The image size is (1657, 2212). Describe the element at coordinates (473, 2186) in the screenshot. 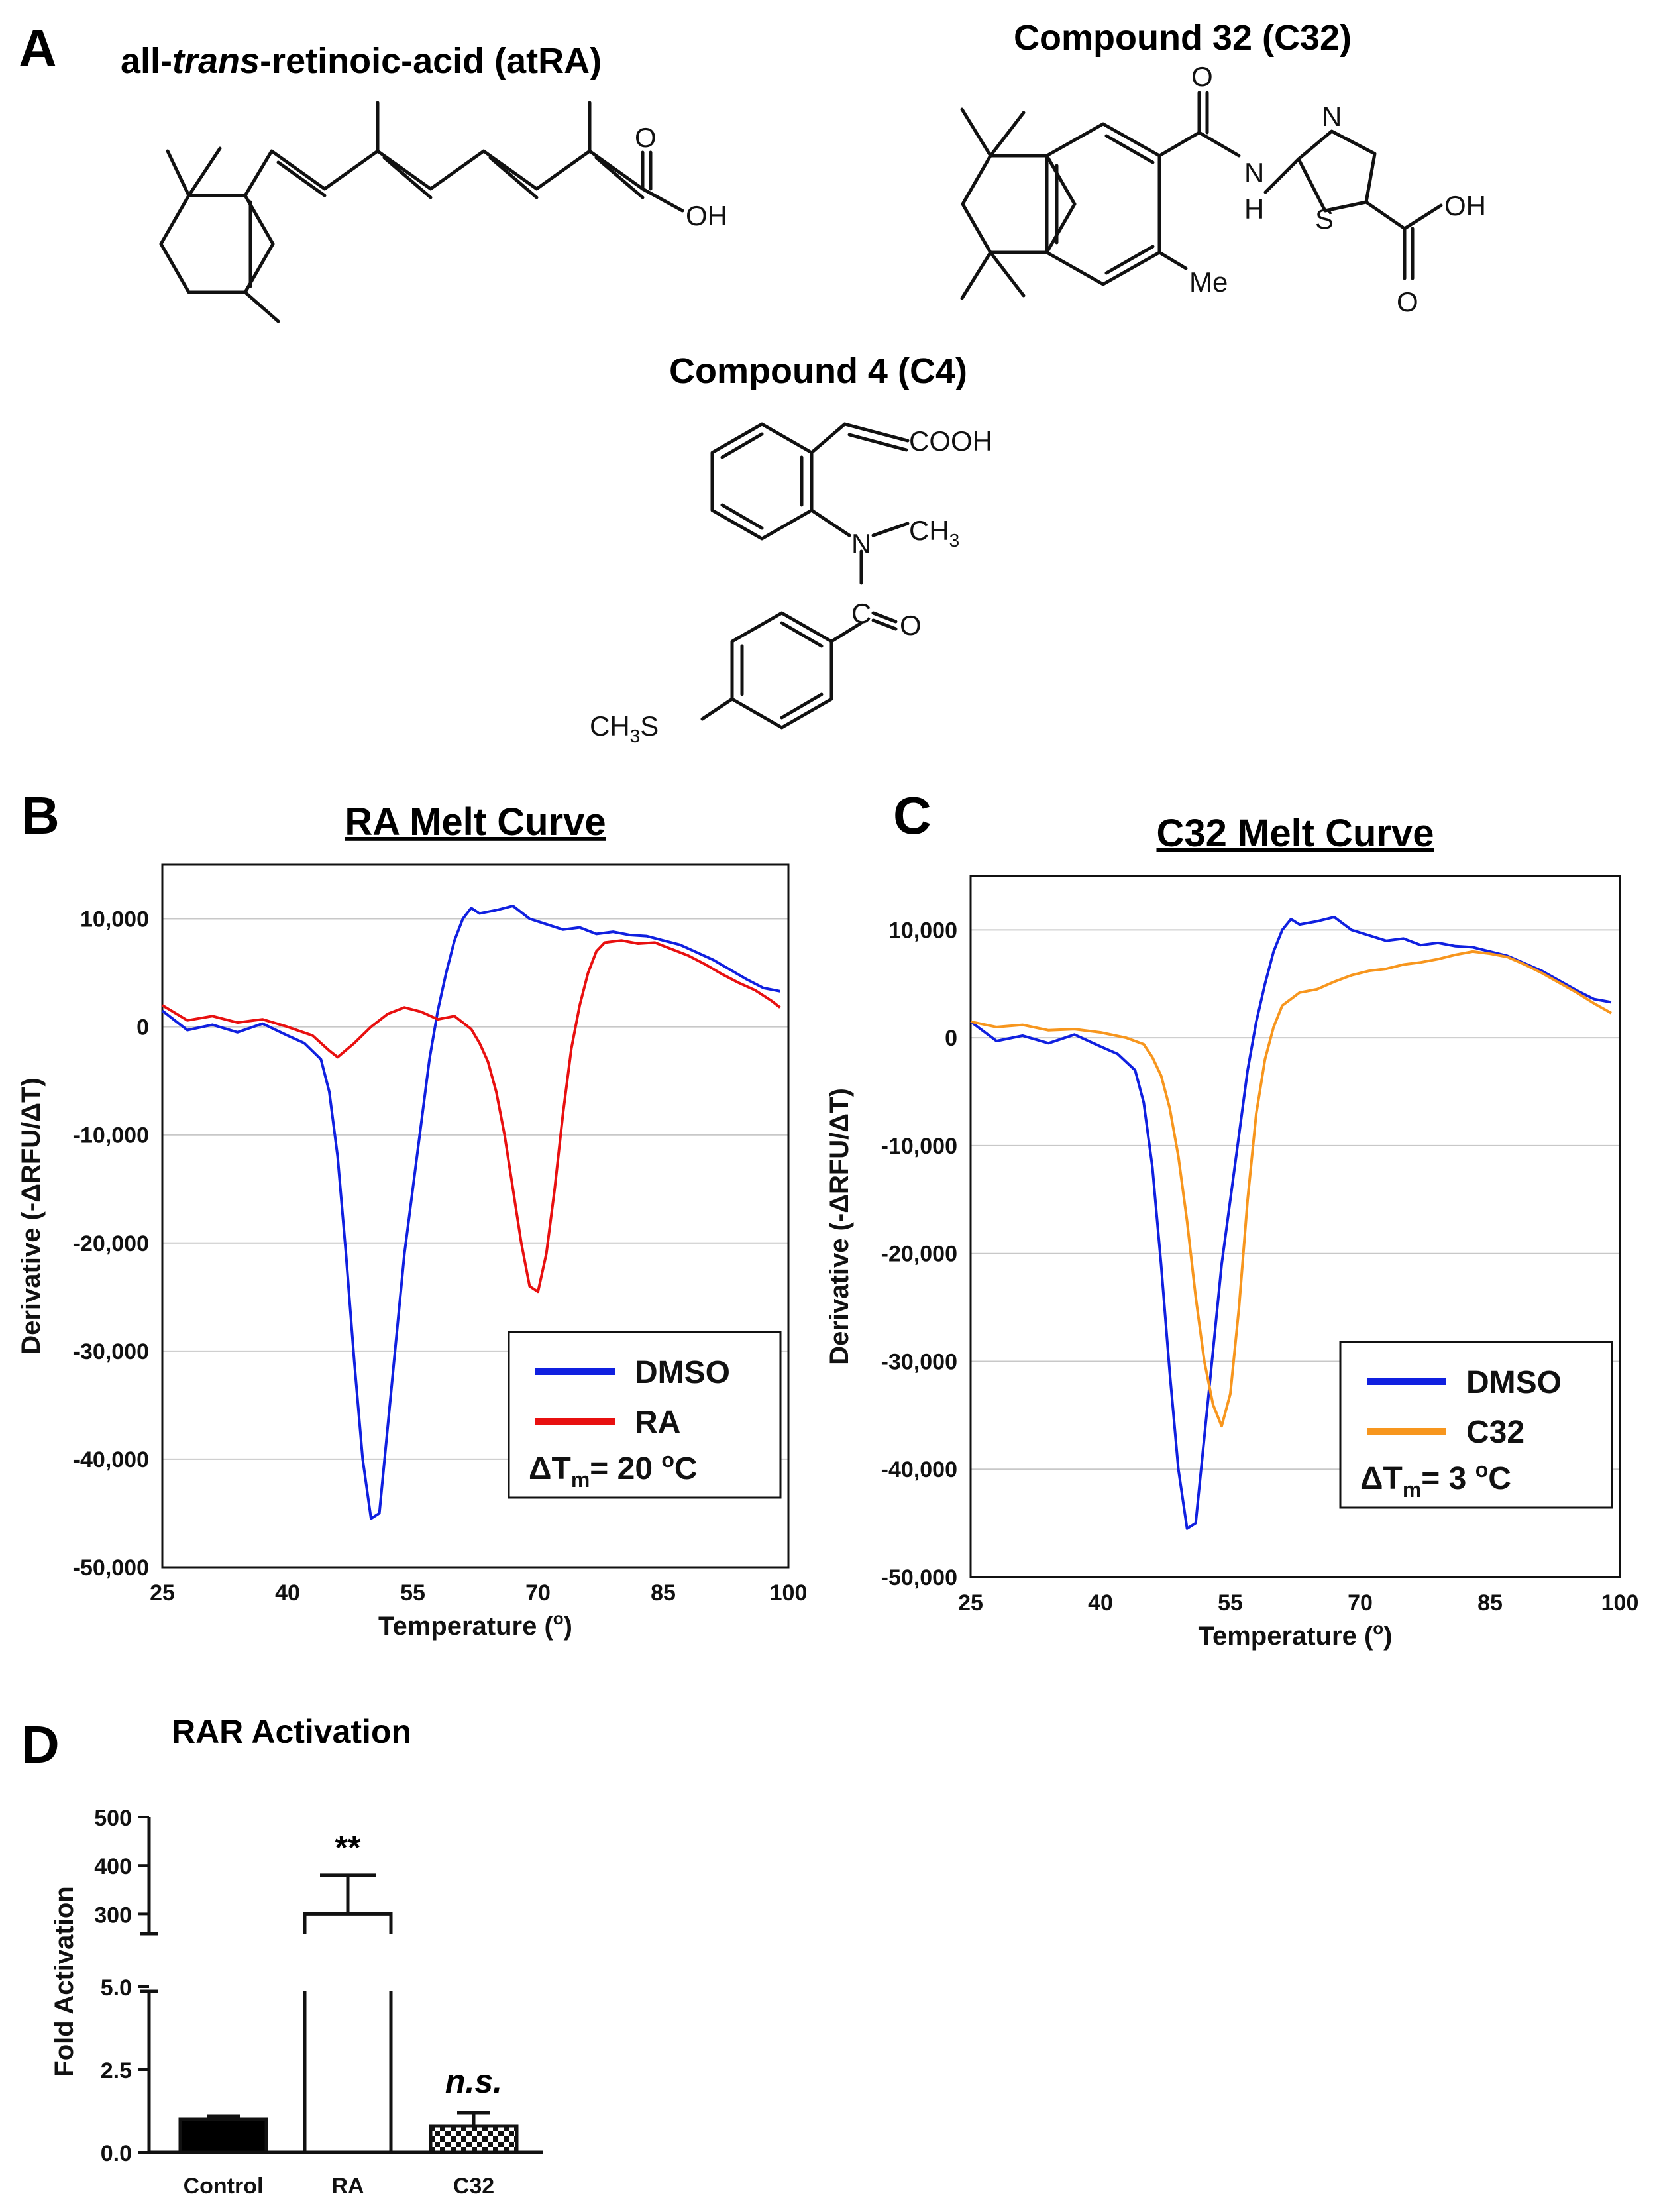

I see `x-tick-label: C32` at that location.